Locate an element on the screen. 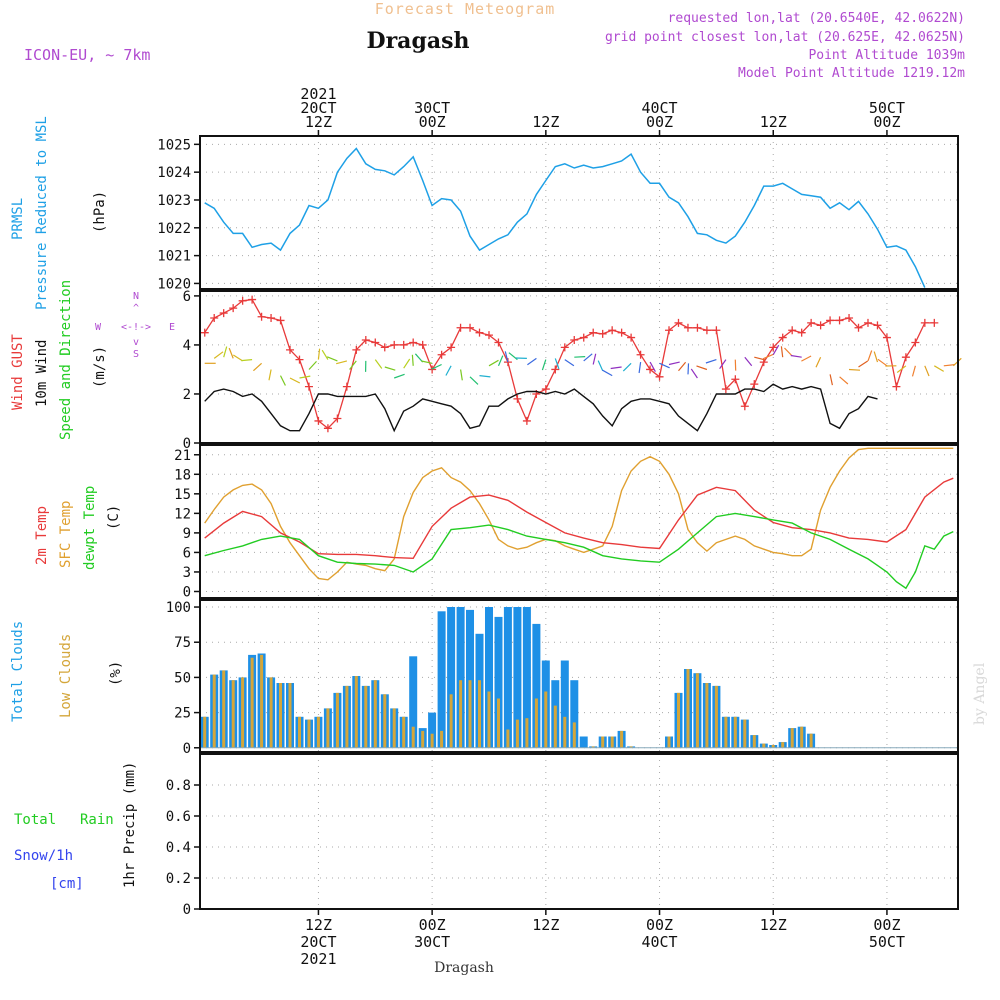  y-tick-label: 100 is located at coordinates (178, 608).